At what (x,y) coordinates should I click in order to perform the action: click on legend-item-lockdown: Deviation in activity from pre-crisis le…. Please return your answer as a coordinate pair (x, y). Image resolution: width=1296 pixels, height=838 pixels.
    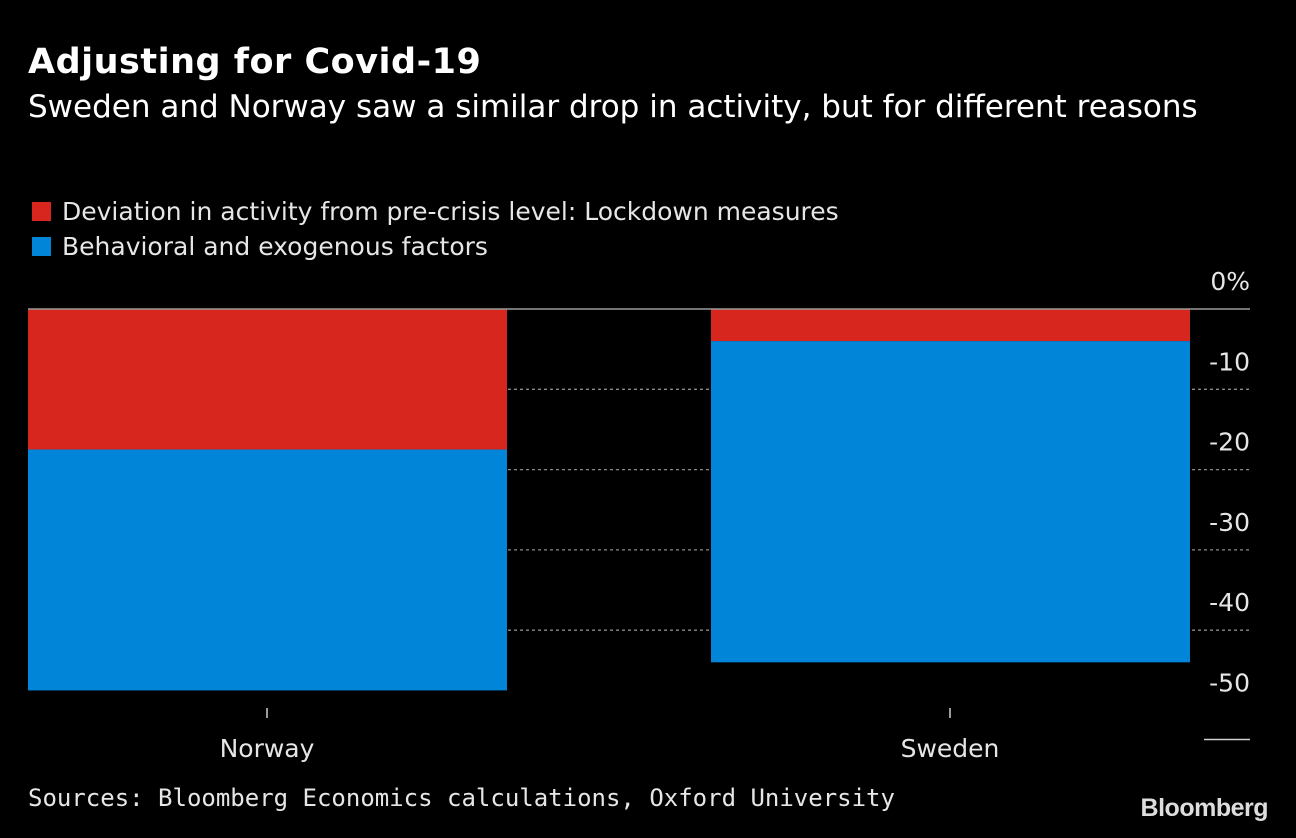
    Looking at the image, I should click on (435, 211).